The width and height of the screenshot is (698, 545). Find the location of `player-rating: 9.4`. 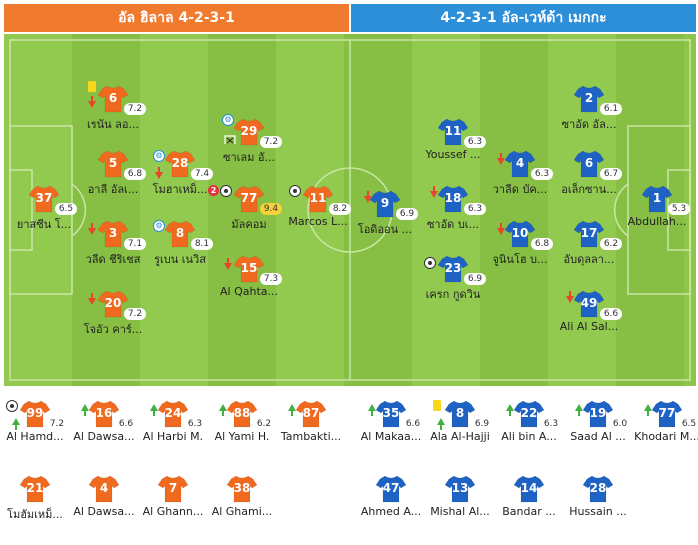

player-rating: 9.4 is located at coordinates (271, 209).